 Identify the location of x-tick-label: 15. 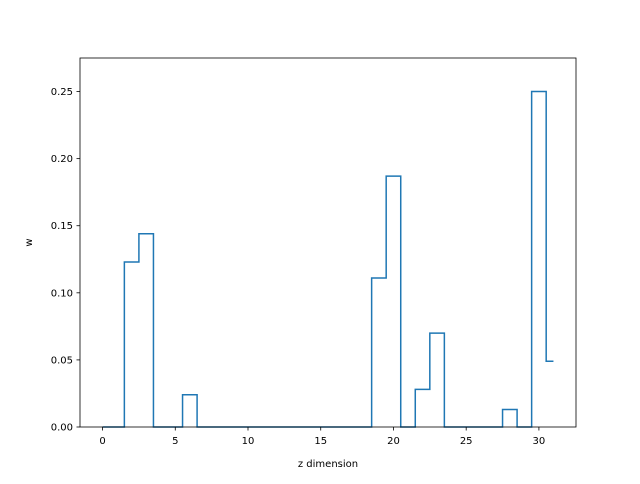
(320, 441).